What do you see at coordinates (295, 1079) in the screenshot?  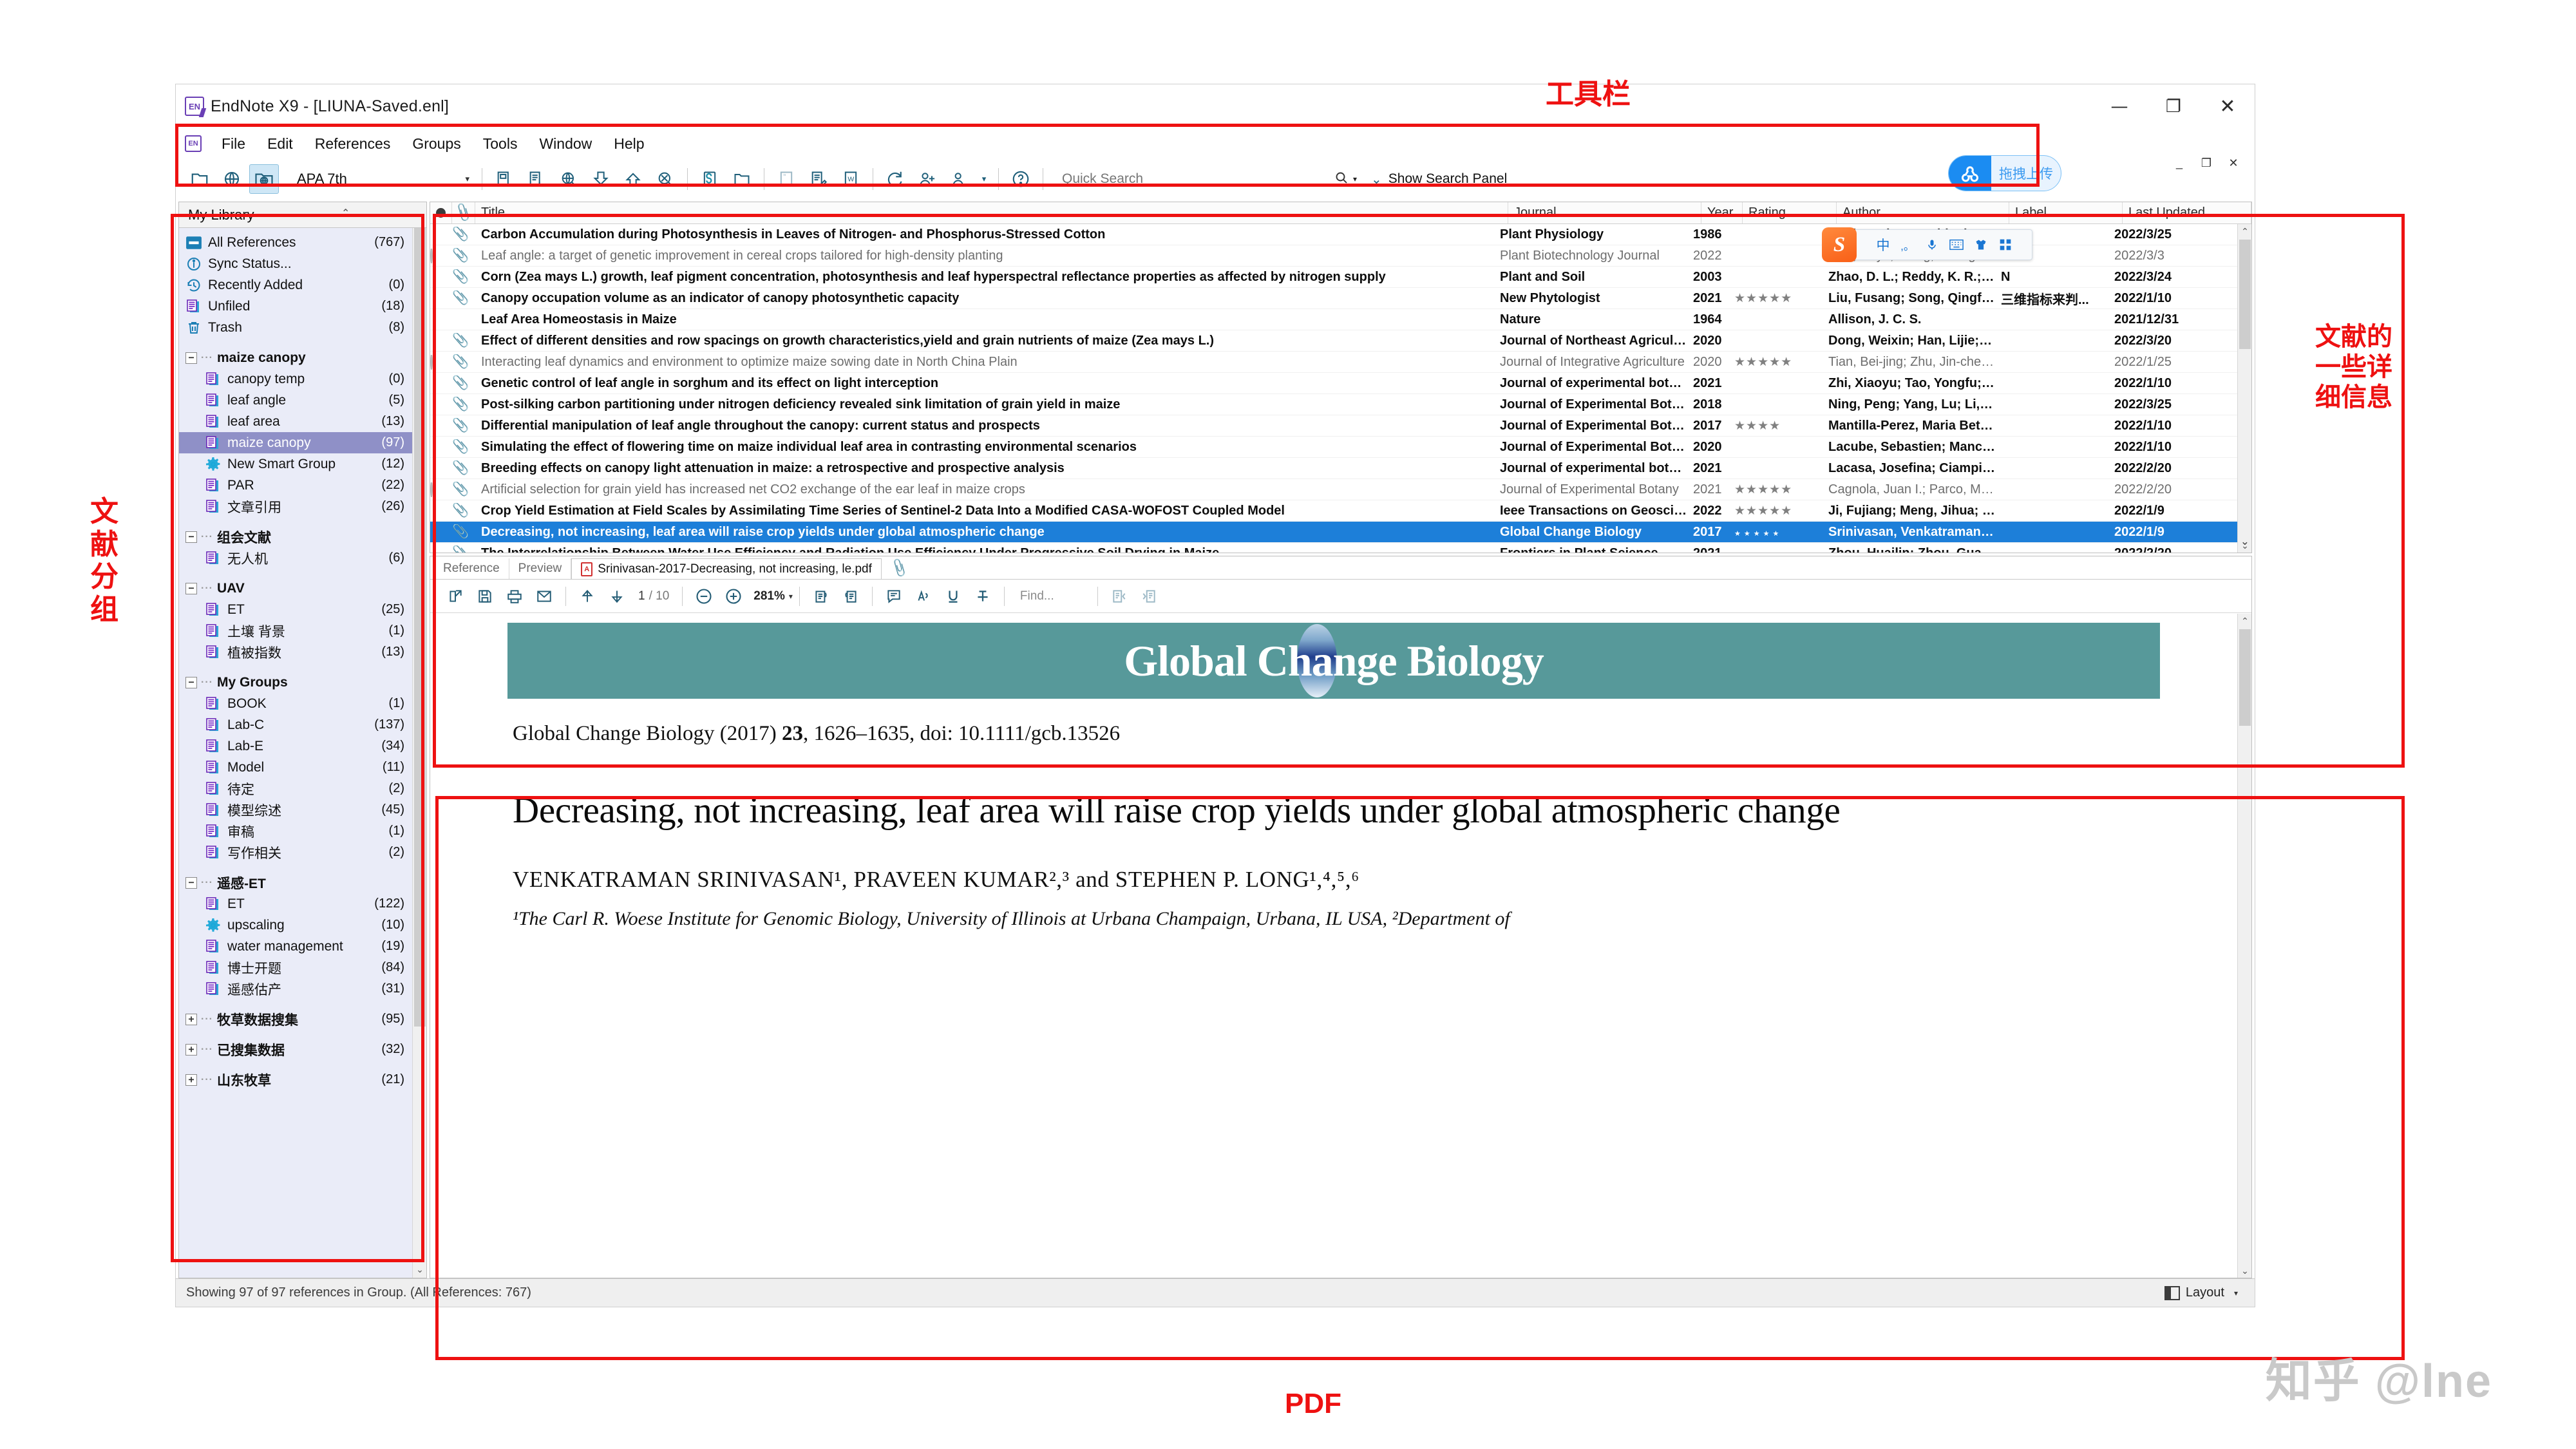 I see `group-item-36: + ··· 山东牧草 (21)` at bounding box center [295, 1079].